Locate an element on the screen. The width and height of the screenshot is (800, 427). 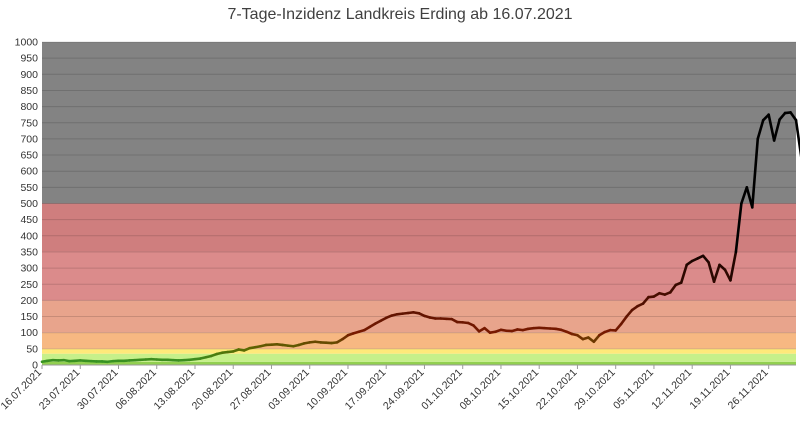
y-tick-label: 500 is located at coordinates (29, 204).